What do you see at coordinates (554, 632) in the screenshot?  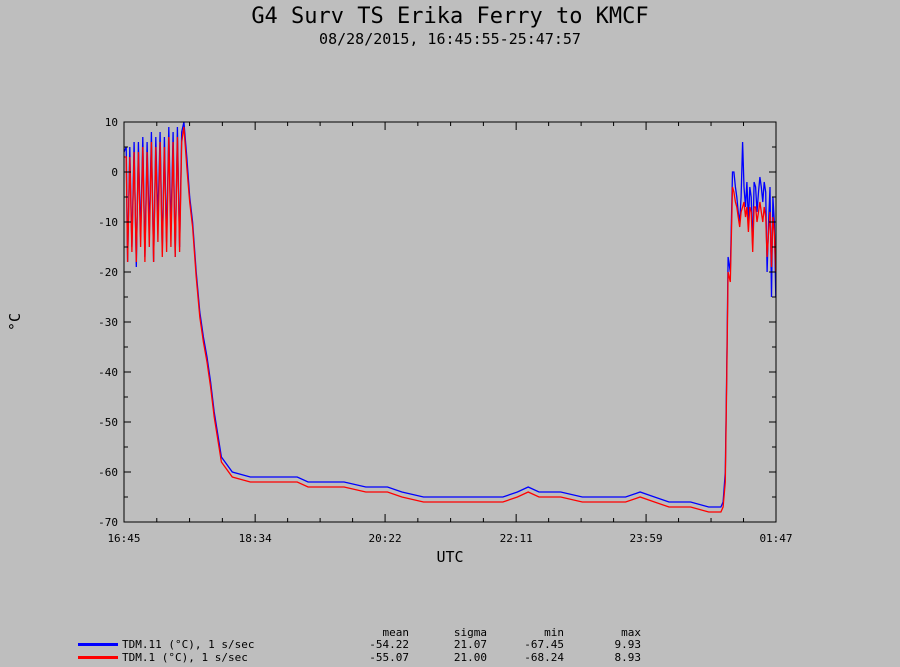 I see `stats-header-min: min` at bounding box center [554, 632].